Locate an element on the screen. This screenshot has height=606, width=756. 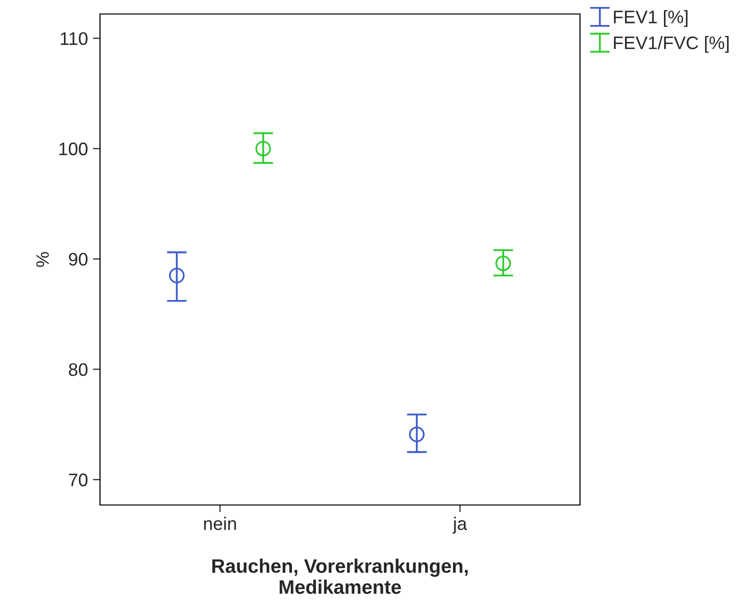
x-tick-label: ja is located at coordinates (460, 525).